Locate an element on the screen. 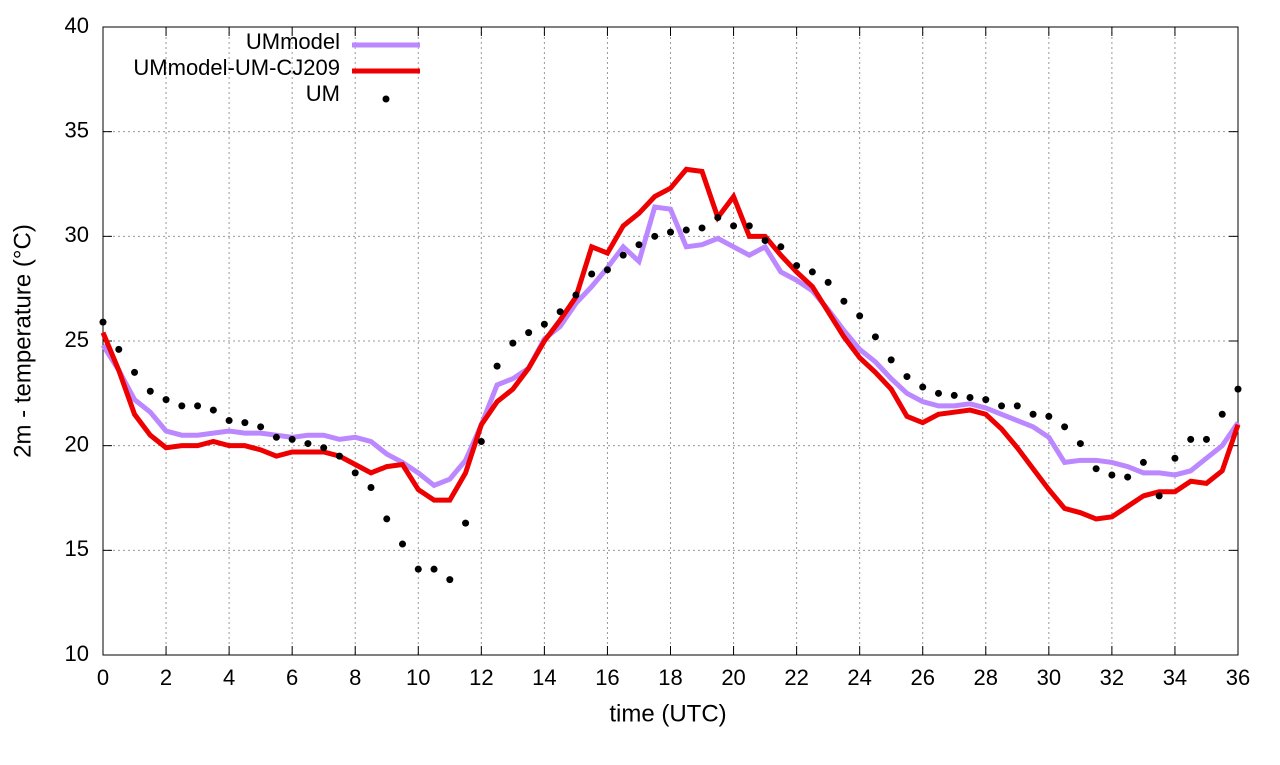 This screenshot has height=765, width=1280. x-tick-label: 20 is located at coordinates (733, 677).